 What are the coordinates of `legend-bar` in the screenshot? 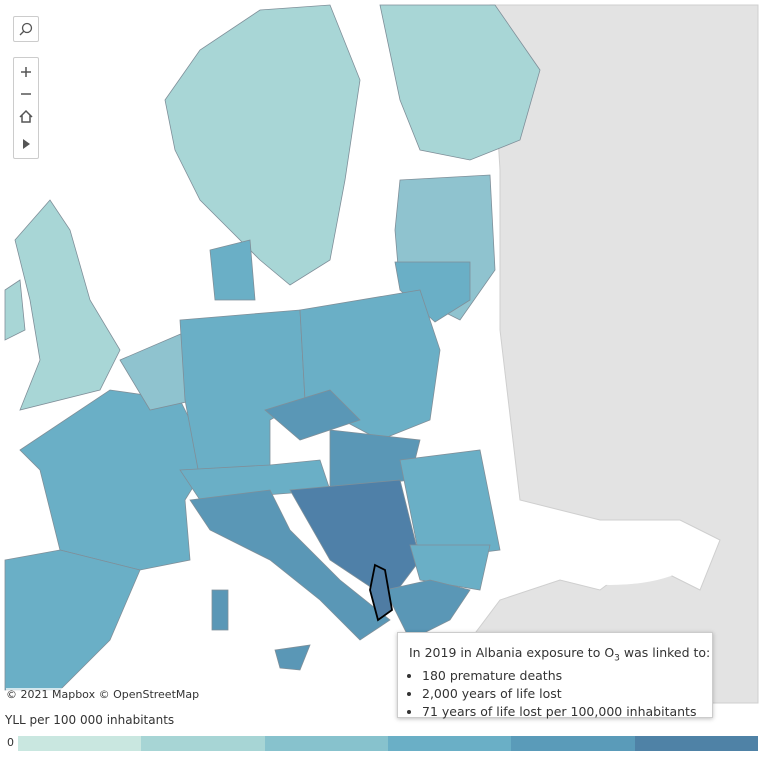 It's located at (388, 743).